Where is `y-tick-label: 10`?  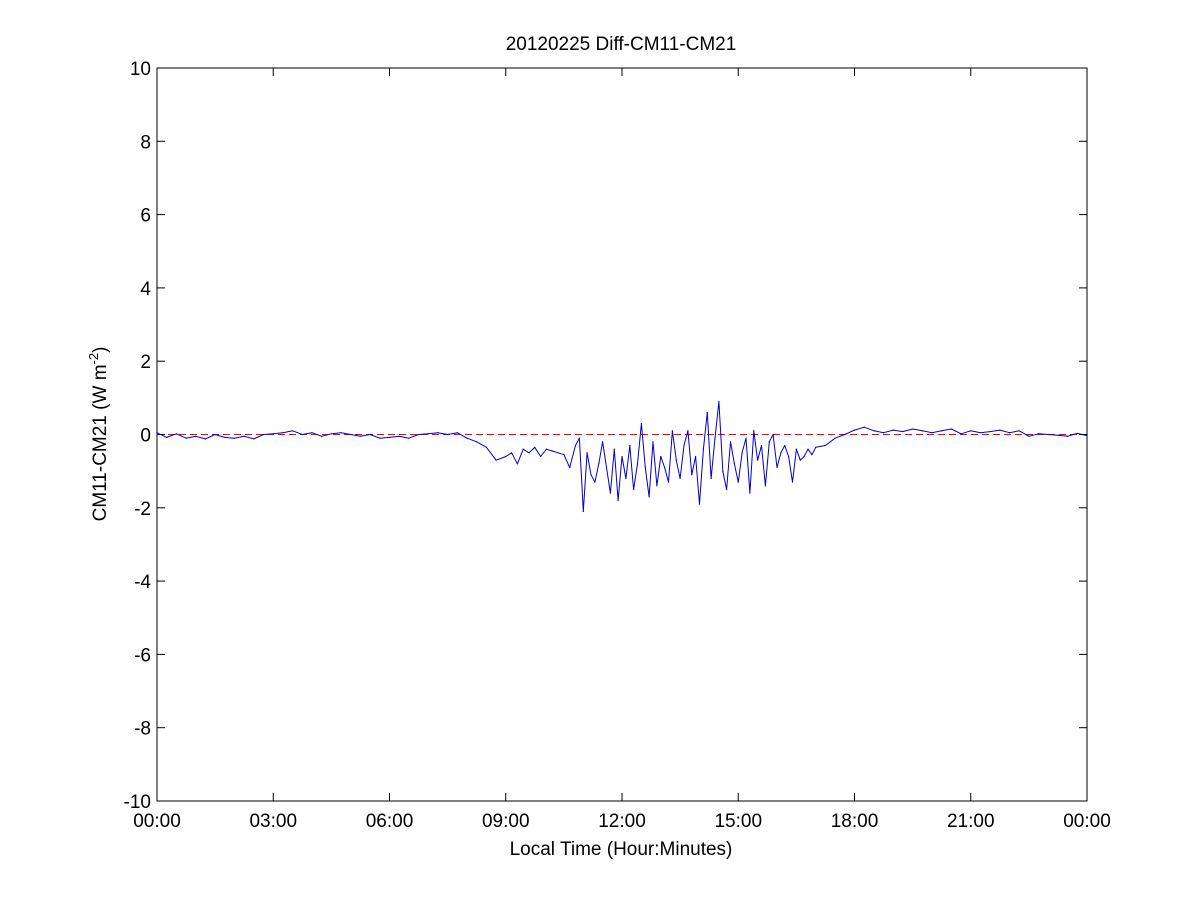 y-tick-label: 10 is located at coordinates (140, 69).